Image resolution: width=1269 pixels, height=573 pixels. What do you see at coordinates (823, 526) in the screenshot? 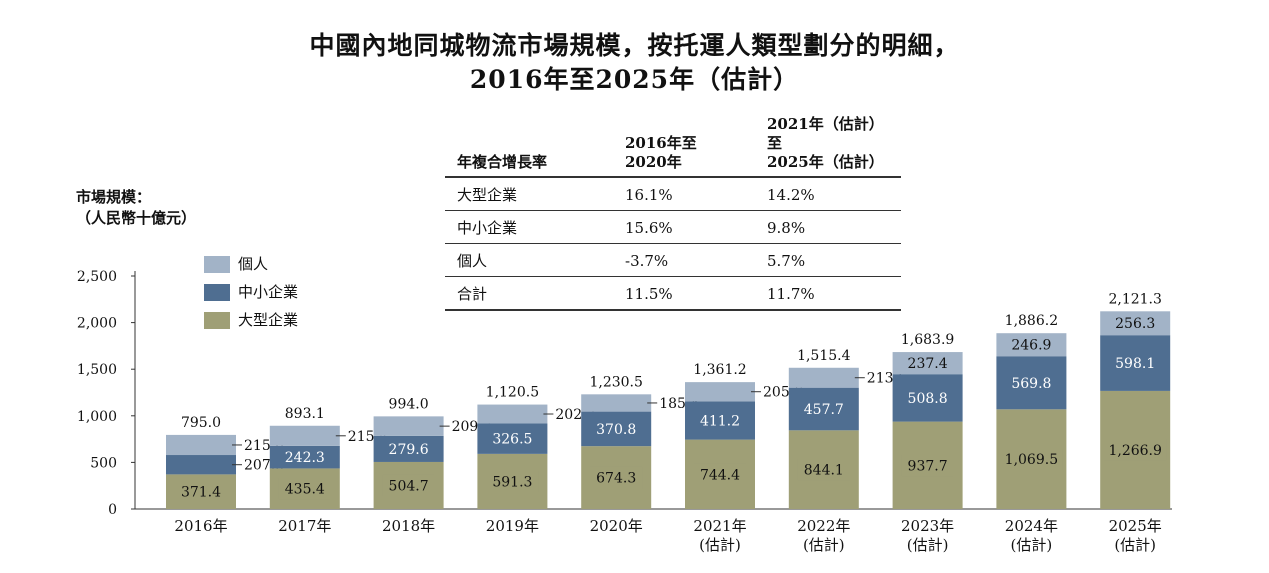
I see `x-tick-label: 2022年` at bounding box center [823, 526].